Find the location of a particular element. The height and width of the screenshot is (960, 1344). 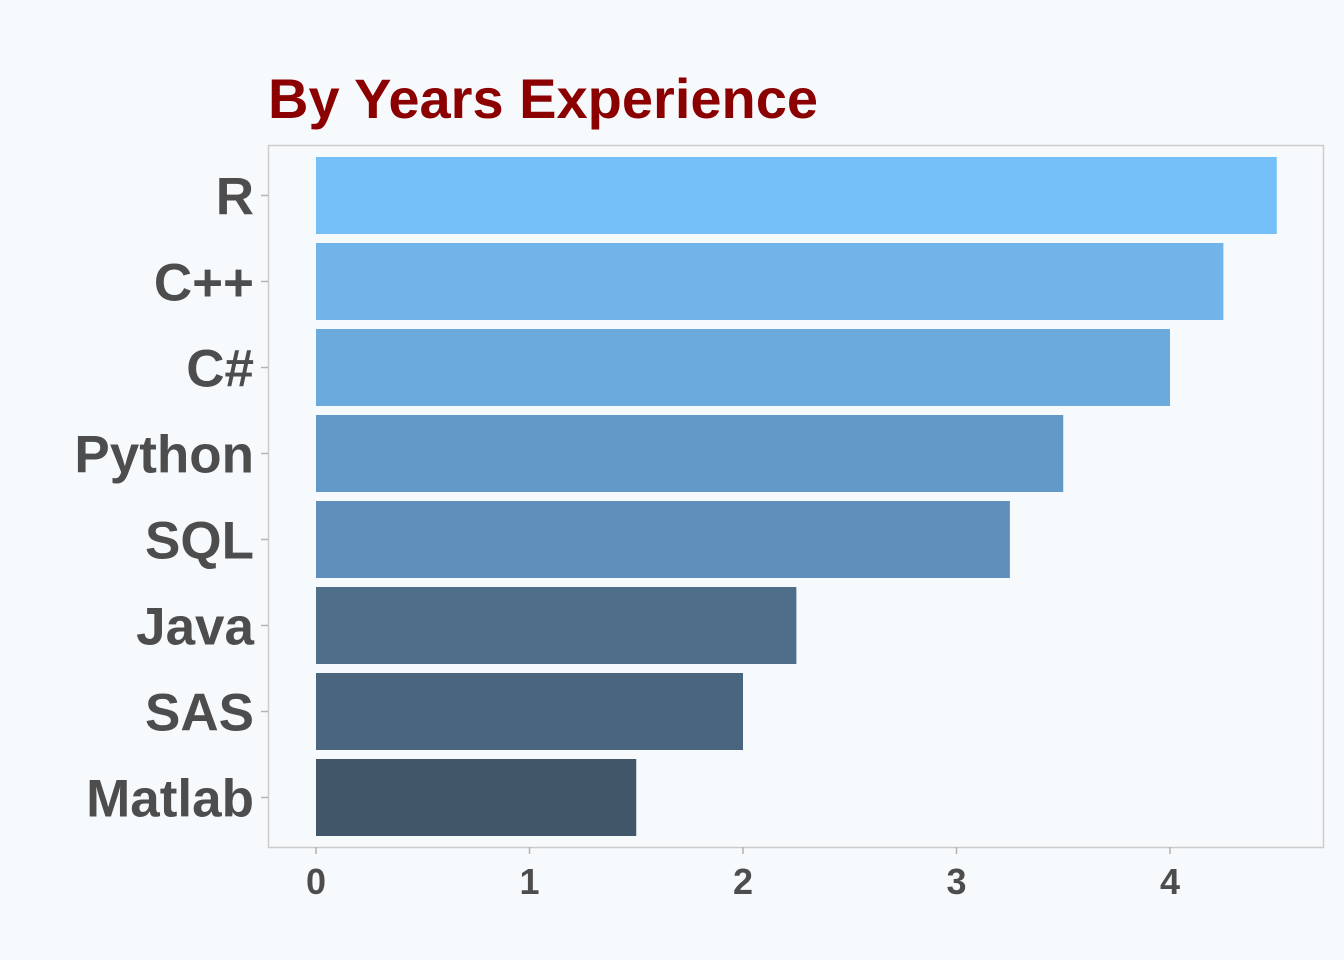

y-tick-label-java: Java is located at coordinates (195, 627).